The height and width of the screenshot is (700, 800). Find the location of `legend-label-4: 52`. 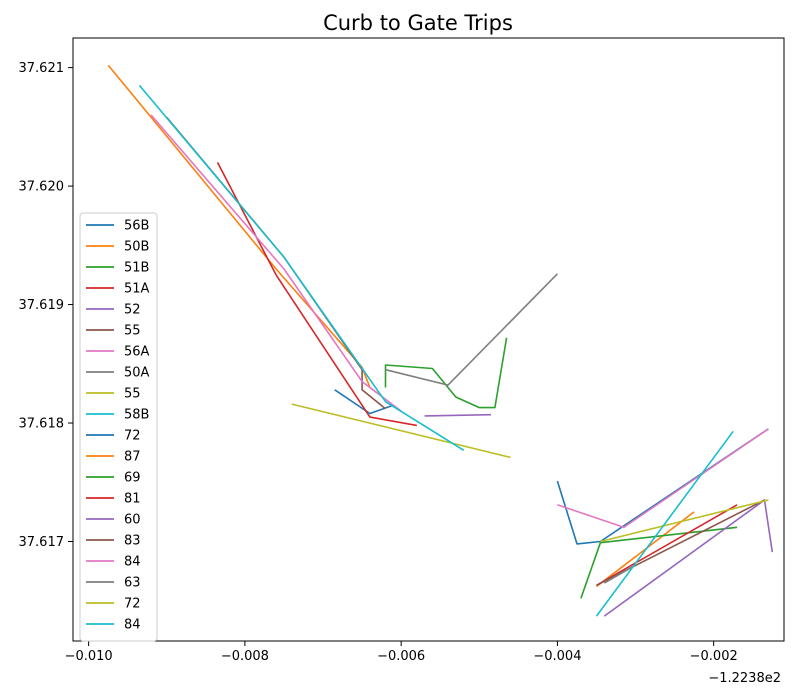

legend-label-4: 52 is located at coordinates (132, 310).